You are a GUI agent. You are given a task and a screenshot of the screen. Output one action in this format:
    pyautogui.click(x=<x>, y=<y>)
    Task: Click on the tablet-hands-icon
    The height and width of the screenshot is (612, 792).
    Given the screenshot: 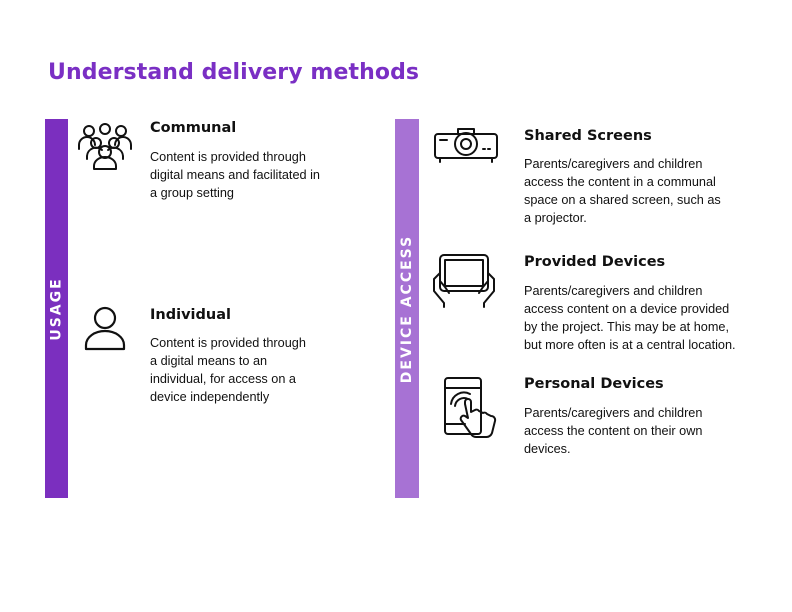 What is the action you would take?
    pyautogui.click(x=464, y=281)
    